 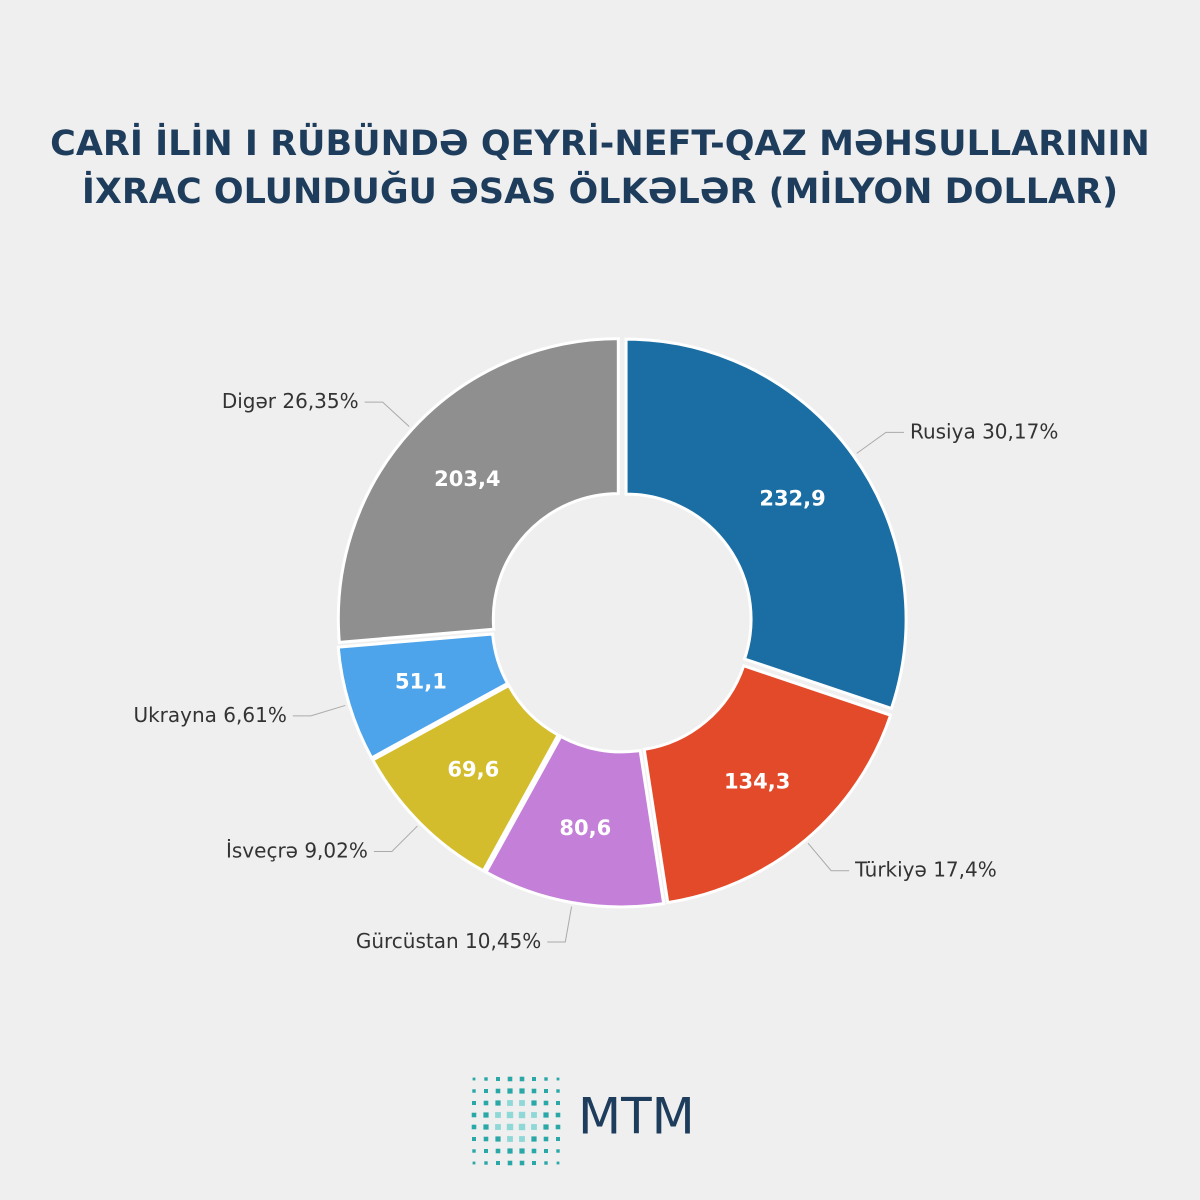 I want to click on outer-label: Digər 26,35%, so click(x=290, y=401).